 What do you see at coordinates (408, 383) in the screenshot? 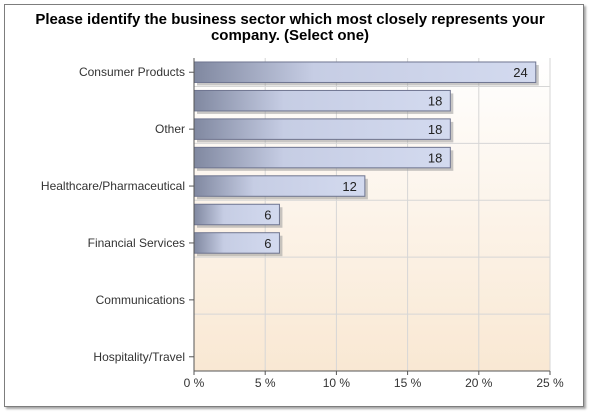
I see `x-tick-label: 15 %` at bounding box center [408, 383].